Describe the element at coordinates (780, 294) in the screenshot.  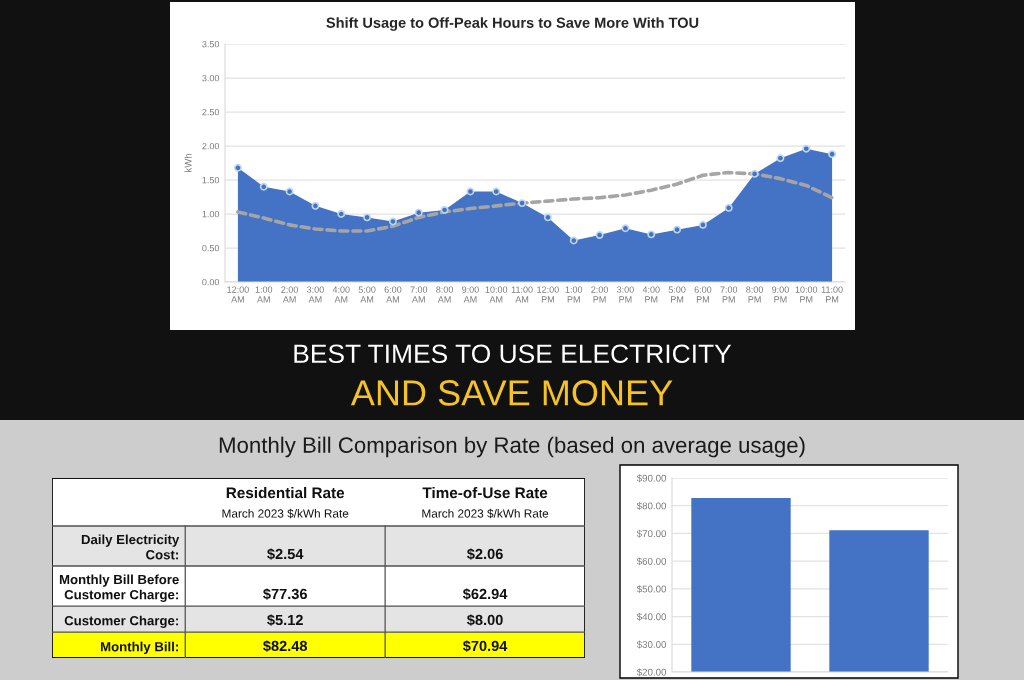
I see `x-tick-label: 9:00 PM` at that location.